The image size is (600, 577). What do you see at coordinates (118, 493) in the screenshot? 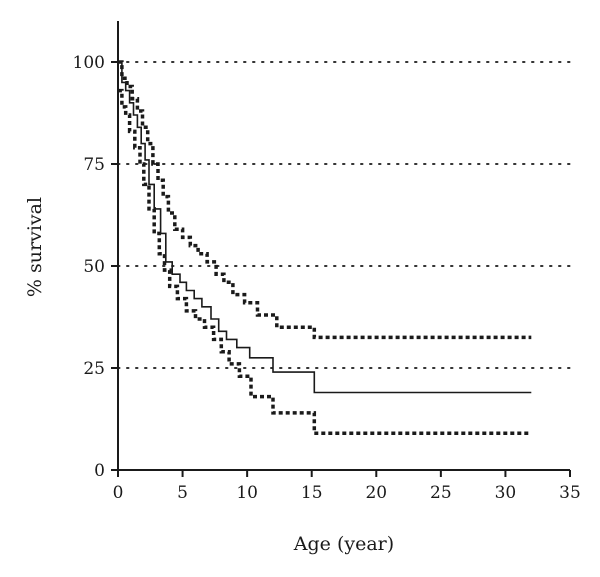
I see `x-tick-label-0: 0` at bounding box center [118, 493].